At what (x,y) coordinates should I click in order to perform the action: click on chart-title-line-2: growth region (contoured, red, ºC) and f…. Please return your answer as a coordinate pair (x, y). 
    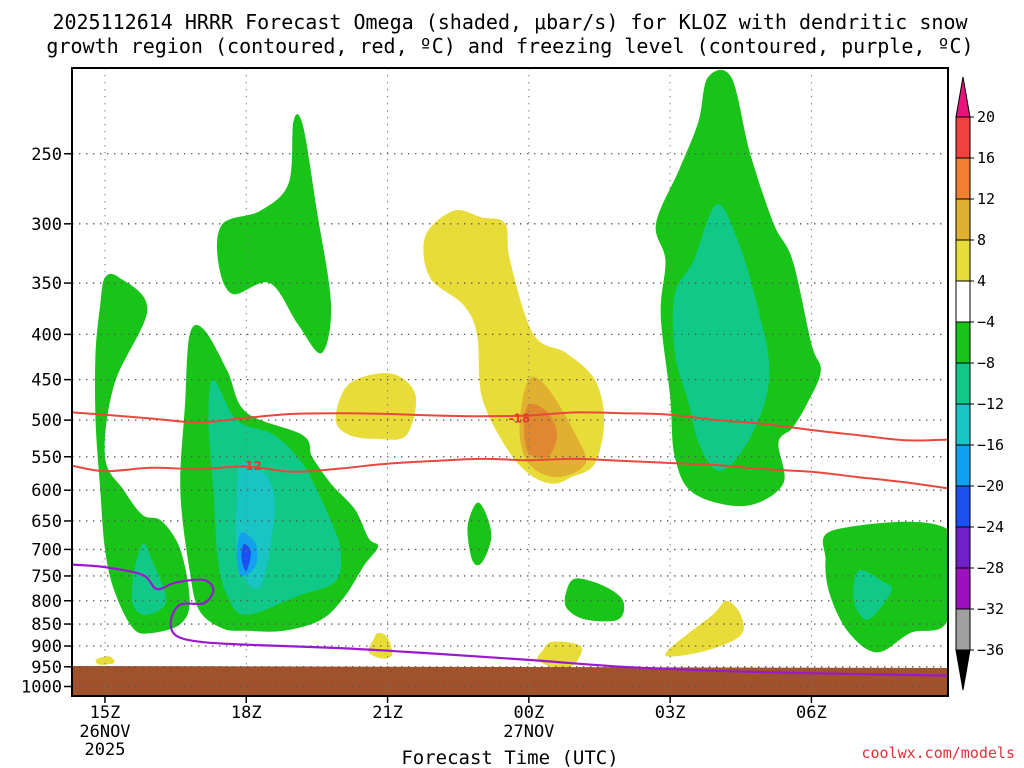
    Looking at the image, I should click on (509, 46).